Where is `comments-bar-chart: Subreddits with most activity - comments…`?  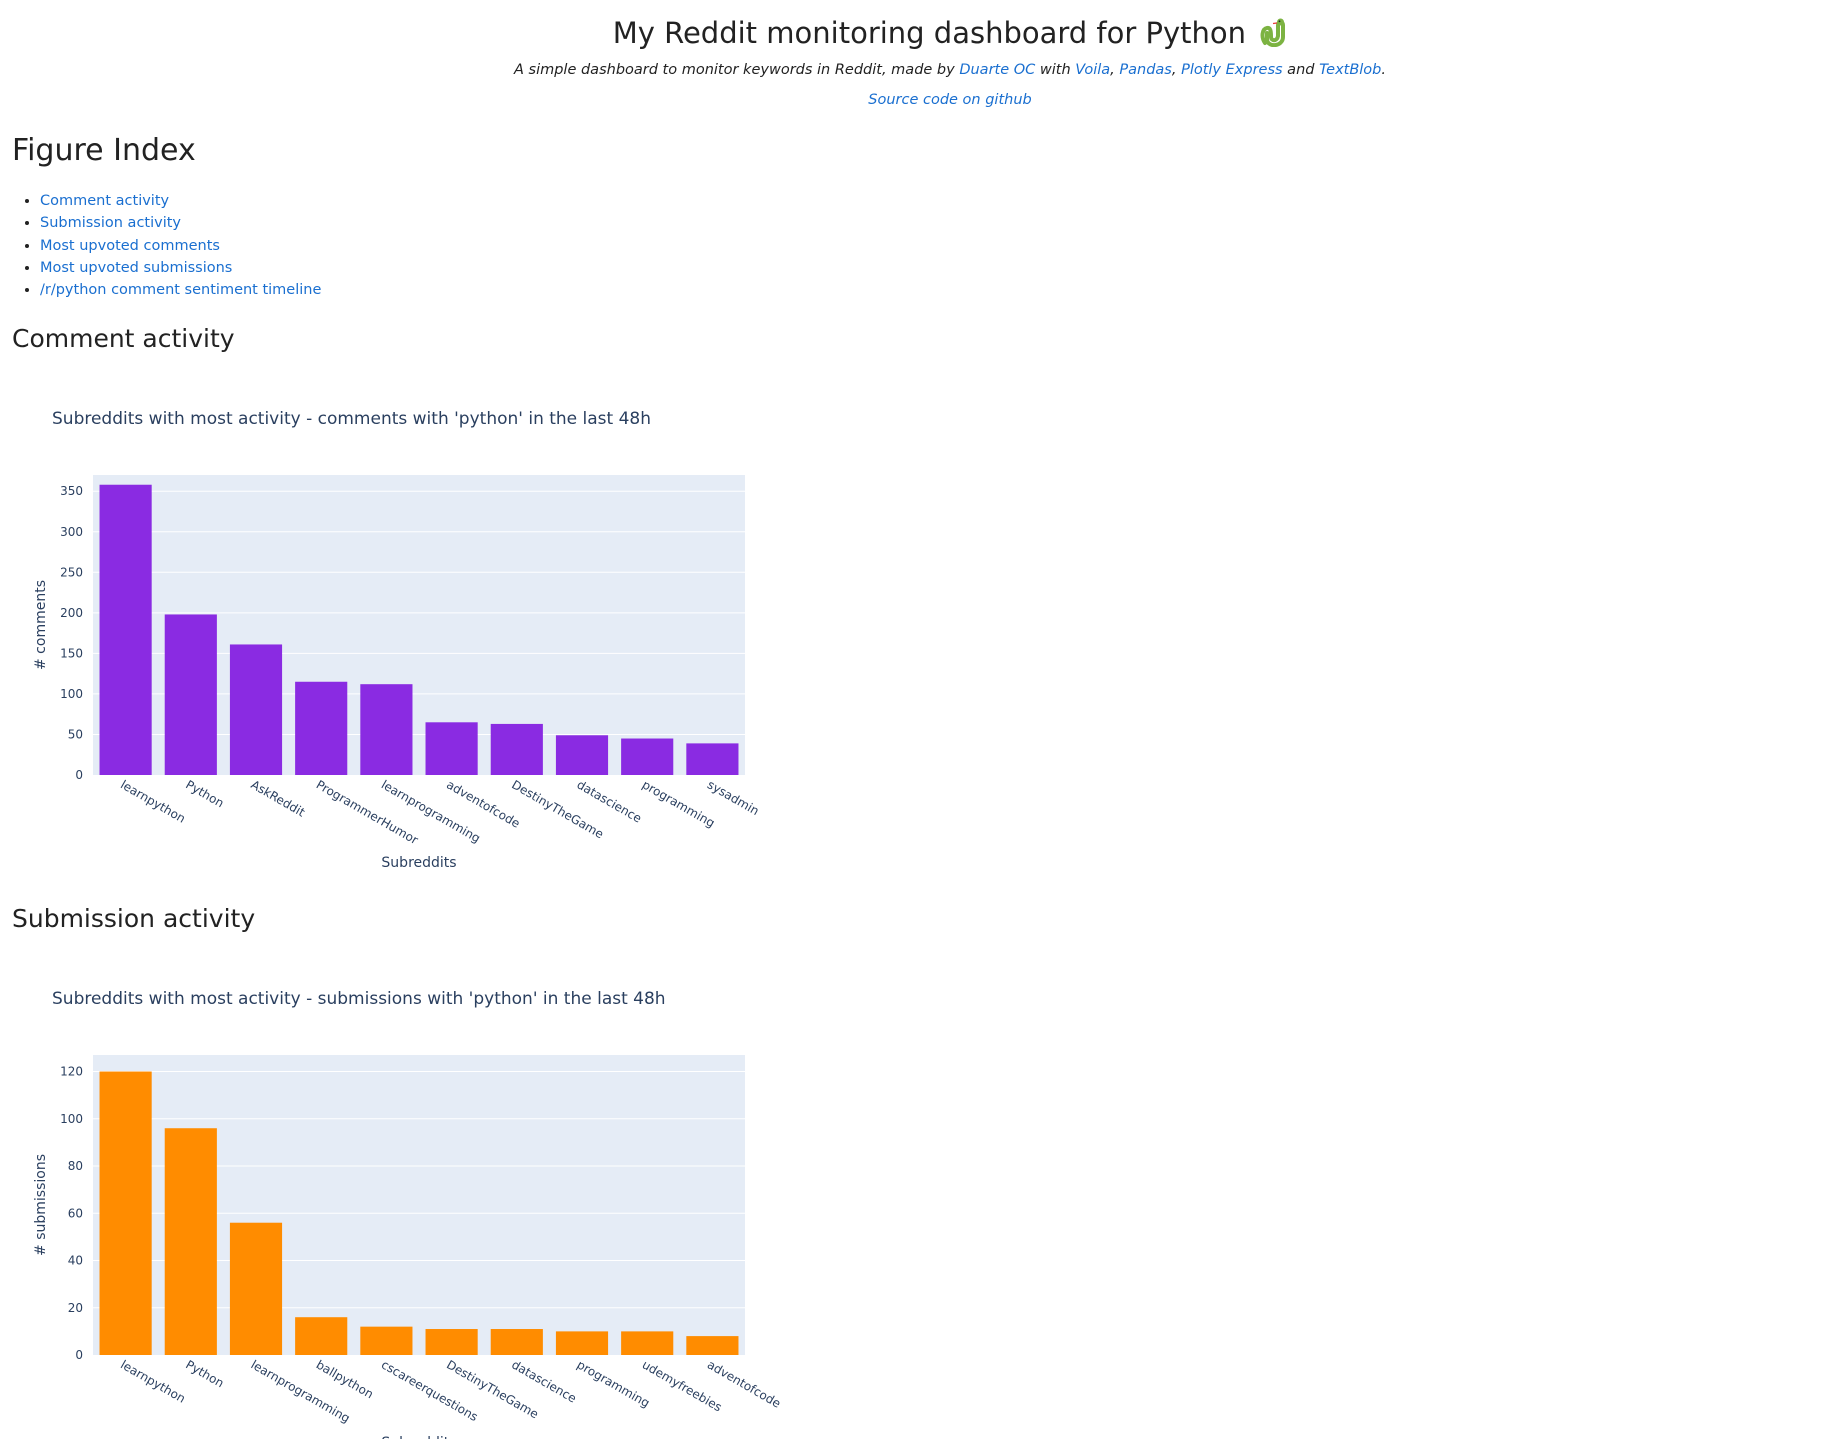
comments-bar-chart: Subreddits with most activity - comments… is located at coordinates (397, 640).